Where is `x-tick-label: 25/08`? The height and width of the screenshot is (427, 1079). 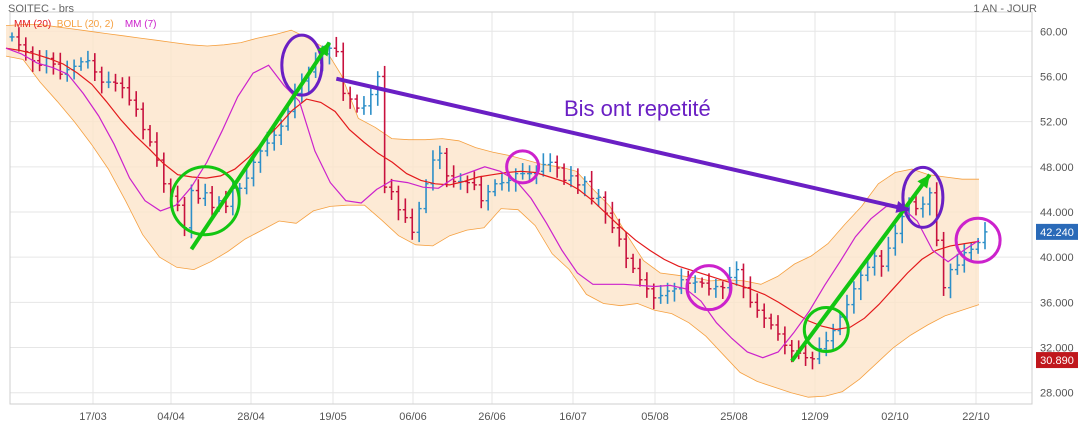
x-tick-label: 25/08 is located at coordinates (734, 417).